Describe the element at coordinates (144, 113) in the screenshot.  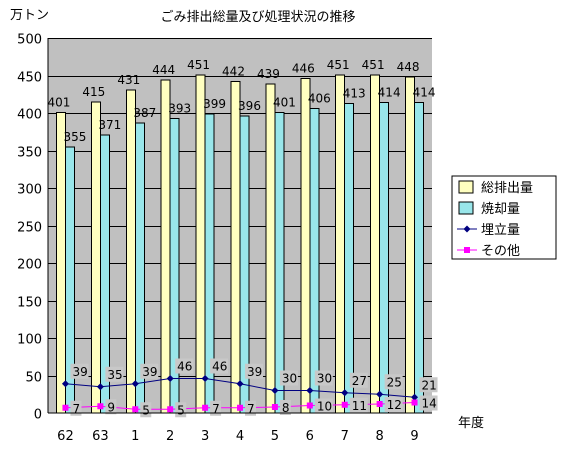
I see `data-label: 387` at that location.